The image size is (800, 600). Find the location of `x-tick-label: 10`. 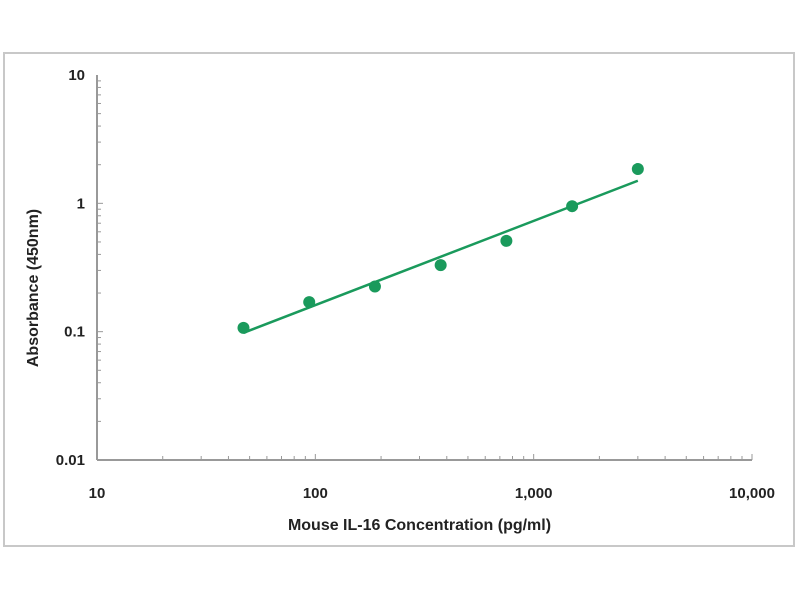

x-tick-label: 10 is located at coordinates (97, 493).